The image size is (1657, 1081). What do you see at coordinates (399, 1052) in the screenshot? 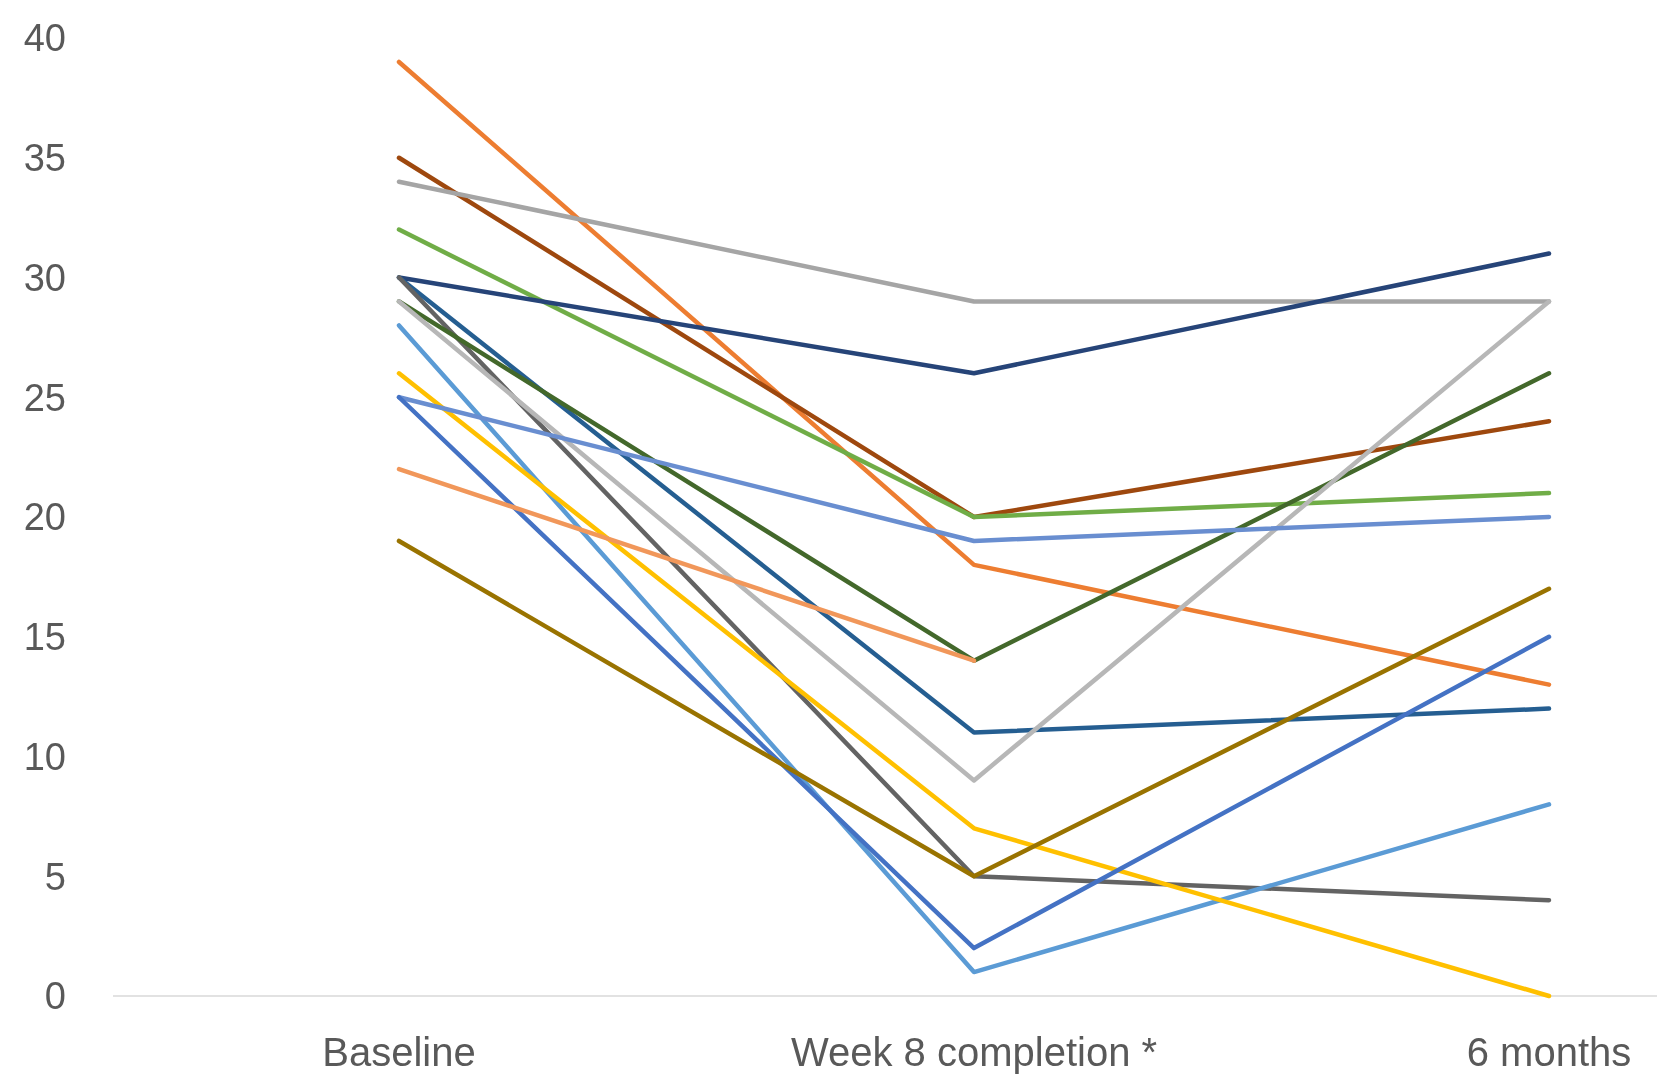
I see `x-tick-label: Baseline` at bounding box center [399, 1052].